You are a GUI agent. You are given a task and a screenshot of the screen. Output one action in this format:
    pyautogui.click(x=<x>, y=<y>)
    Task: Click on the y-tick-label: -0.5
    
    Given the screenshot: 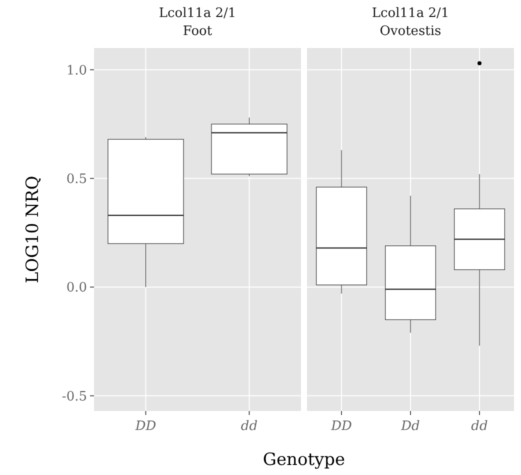 What is the action you would take?
    pyautogui.click(x=74, y=396)
    